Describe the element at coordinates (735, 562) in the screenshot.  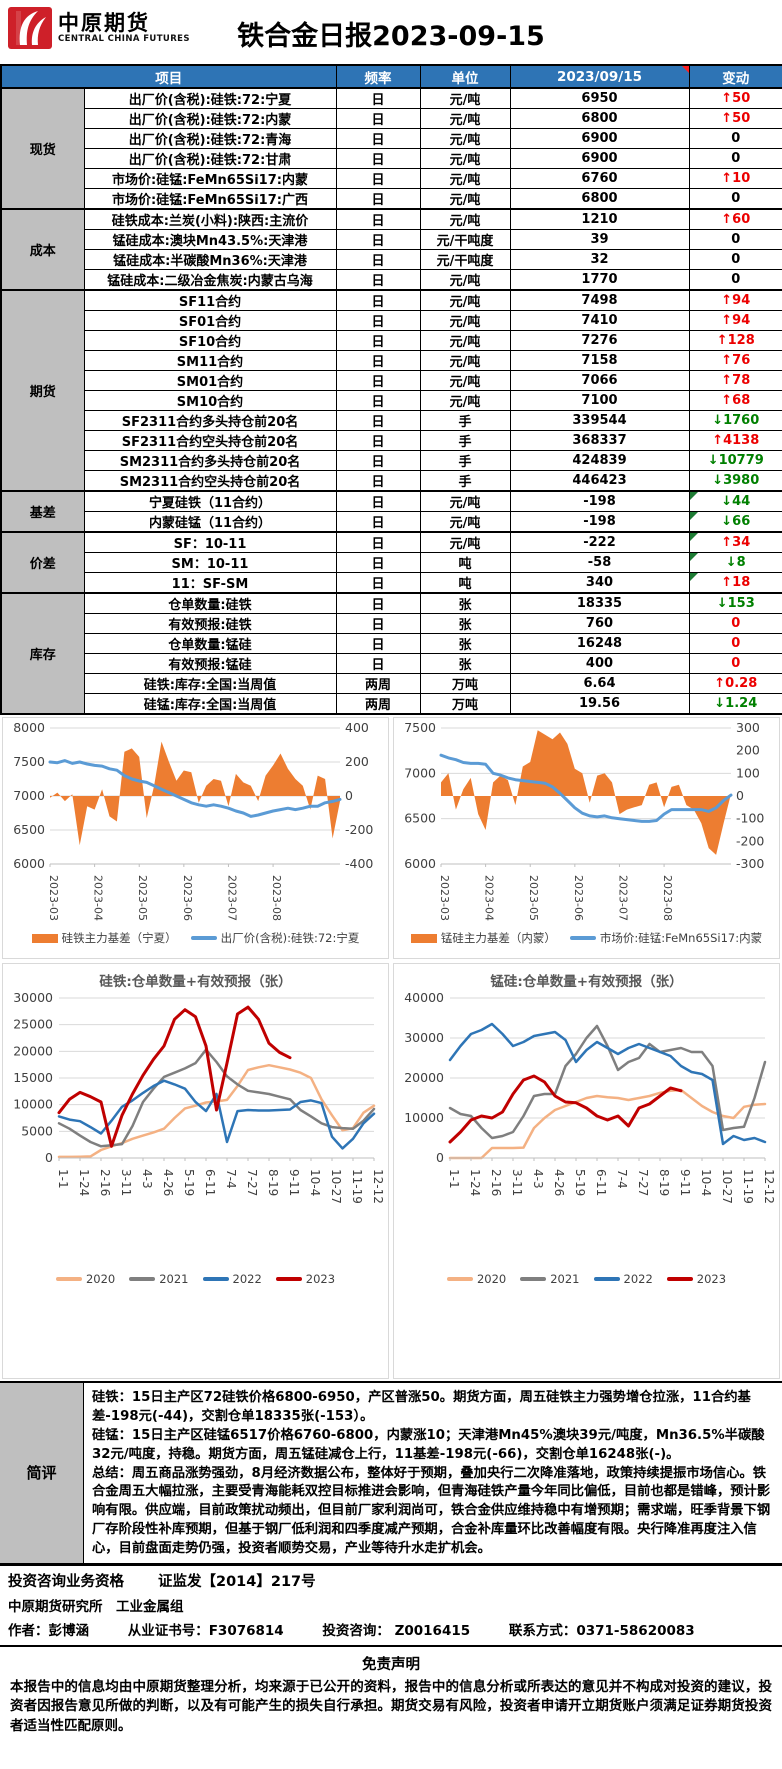
I see `change-value: ↓8` at that location.